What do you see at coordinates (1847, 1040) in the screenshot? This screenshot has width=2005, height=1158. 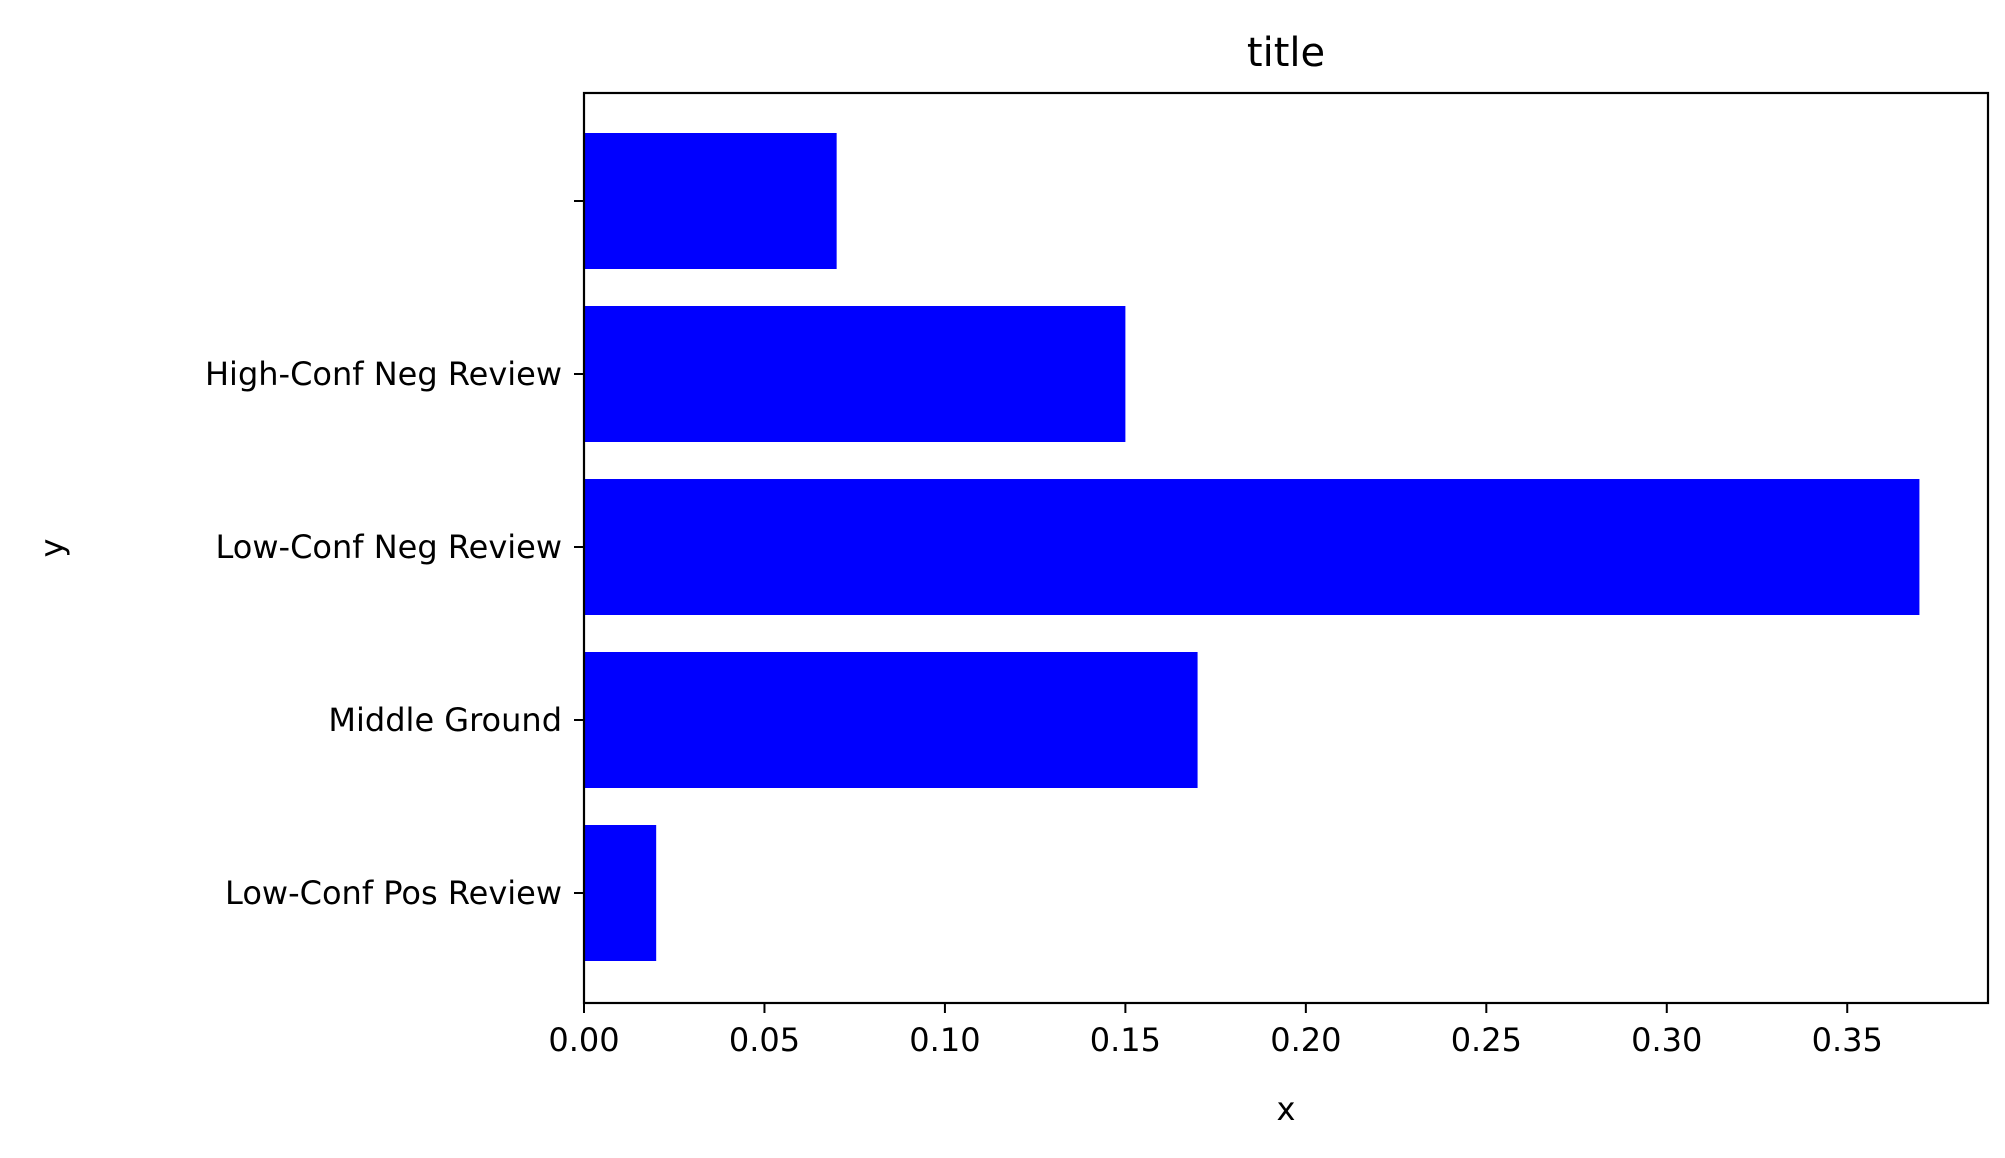 I see `x-tick-label: 0.35` at bounding box center [1847, 1040].